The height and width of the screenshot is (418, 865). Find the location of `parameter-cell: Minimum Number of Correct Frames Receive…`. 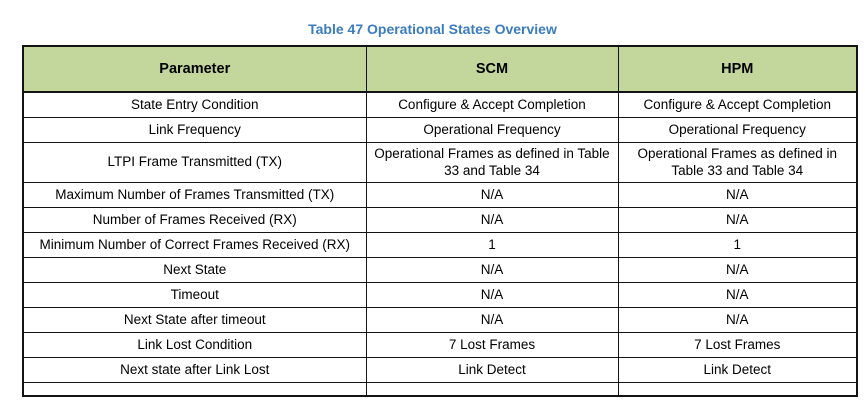

parameter-cell: Minimum Number of Correct Frames Receive… is located at coordinates (194, 244).